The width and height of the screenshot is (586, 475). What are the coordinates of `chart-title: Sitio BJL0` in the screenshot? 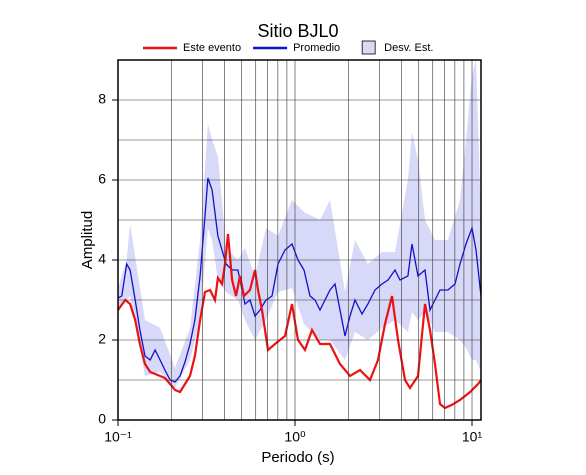 It's located at (297, 31).